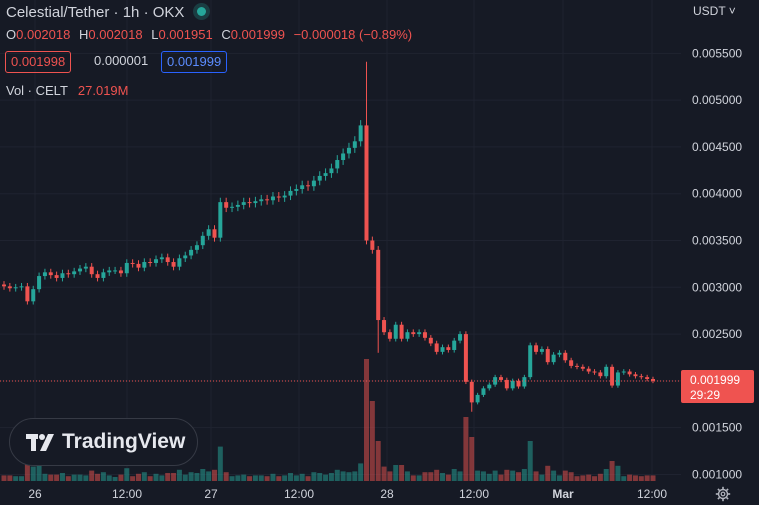  I want to click on chart-title: Celestial/Tether · 1h · OKX, so click(106, 12).